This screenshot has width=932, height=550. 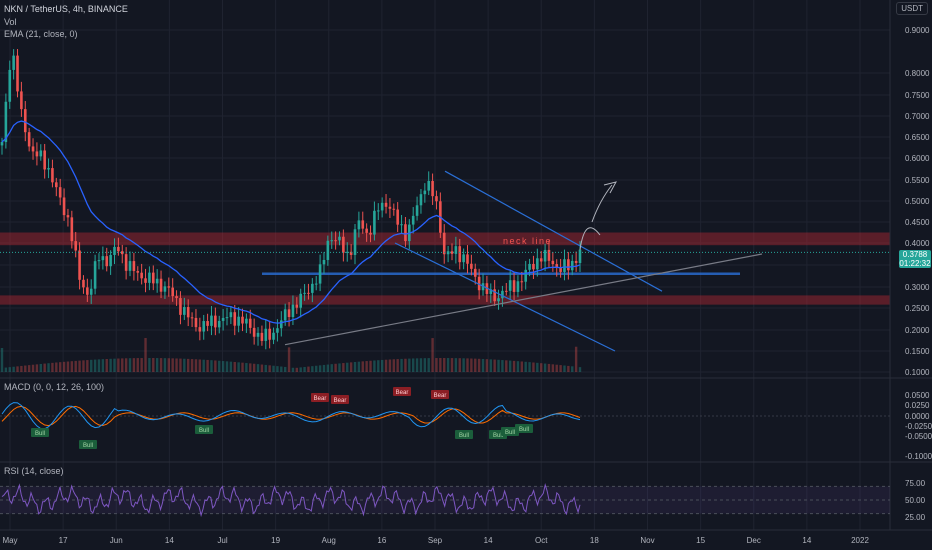 What do you see at coordinates (918, 456) in the screenshot?
I see `macd-axis-label: -0.1000` at bounding box center [918, 456].